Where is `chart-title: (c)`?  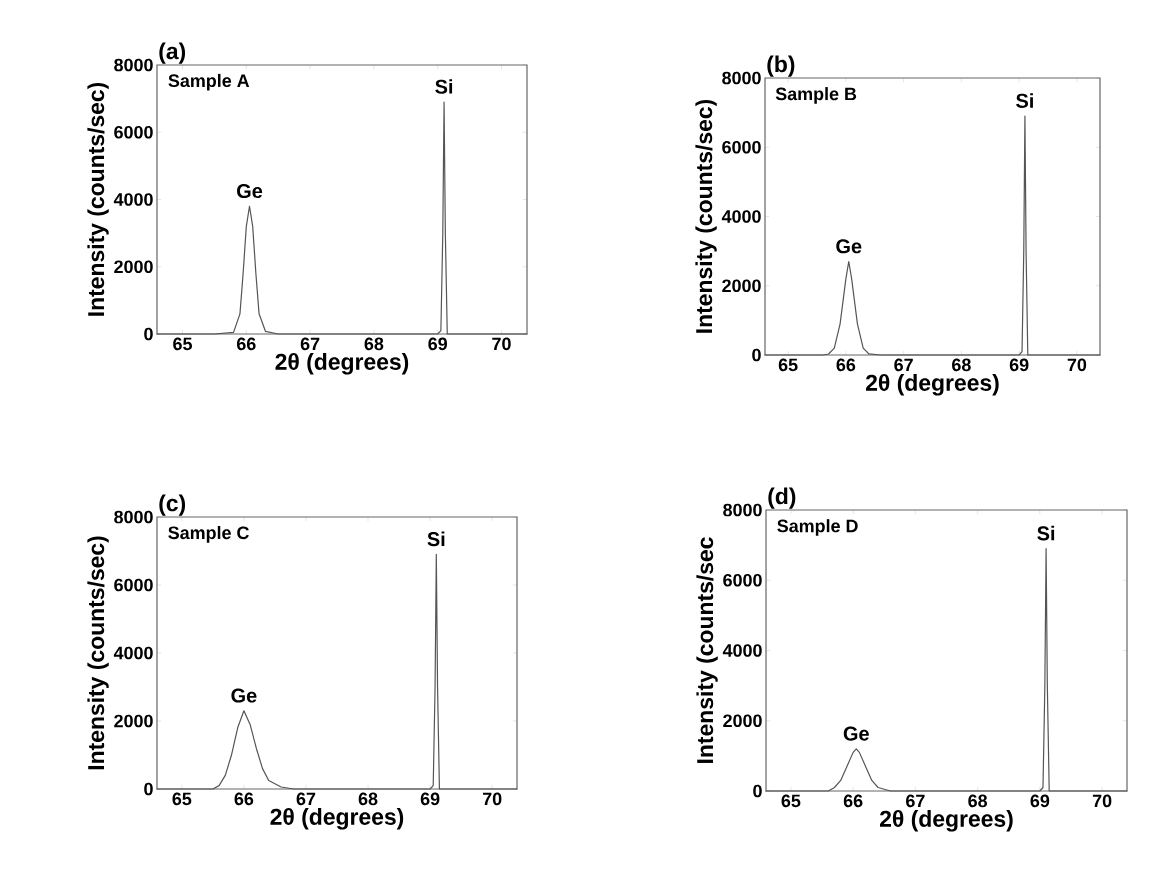 chart-title: (c) is located at coordinates (172, 505).